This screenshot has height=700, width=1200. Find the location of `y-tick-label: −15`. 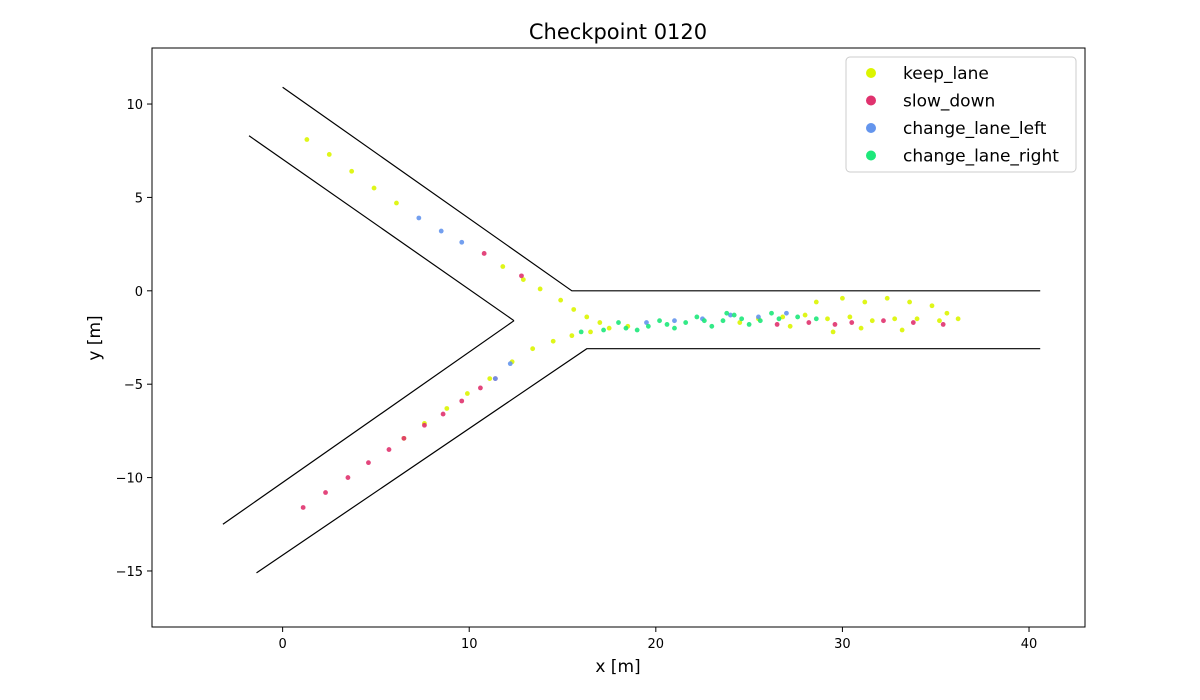

y-tick-label: −15 is located at coordinates (129, 572).